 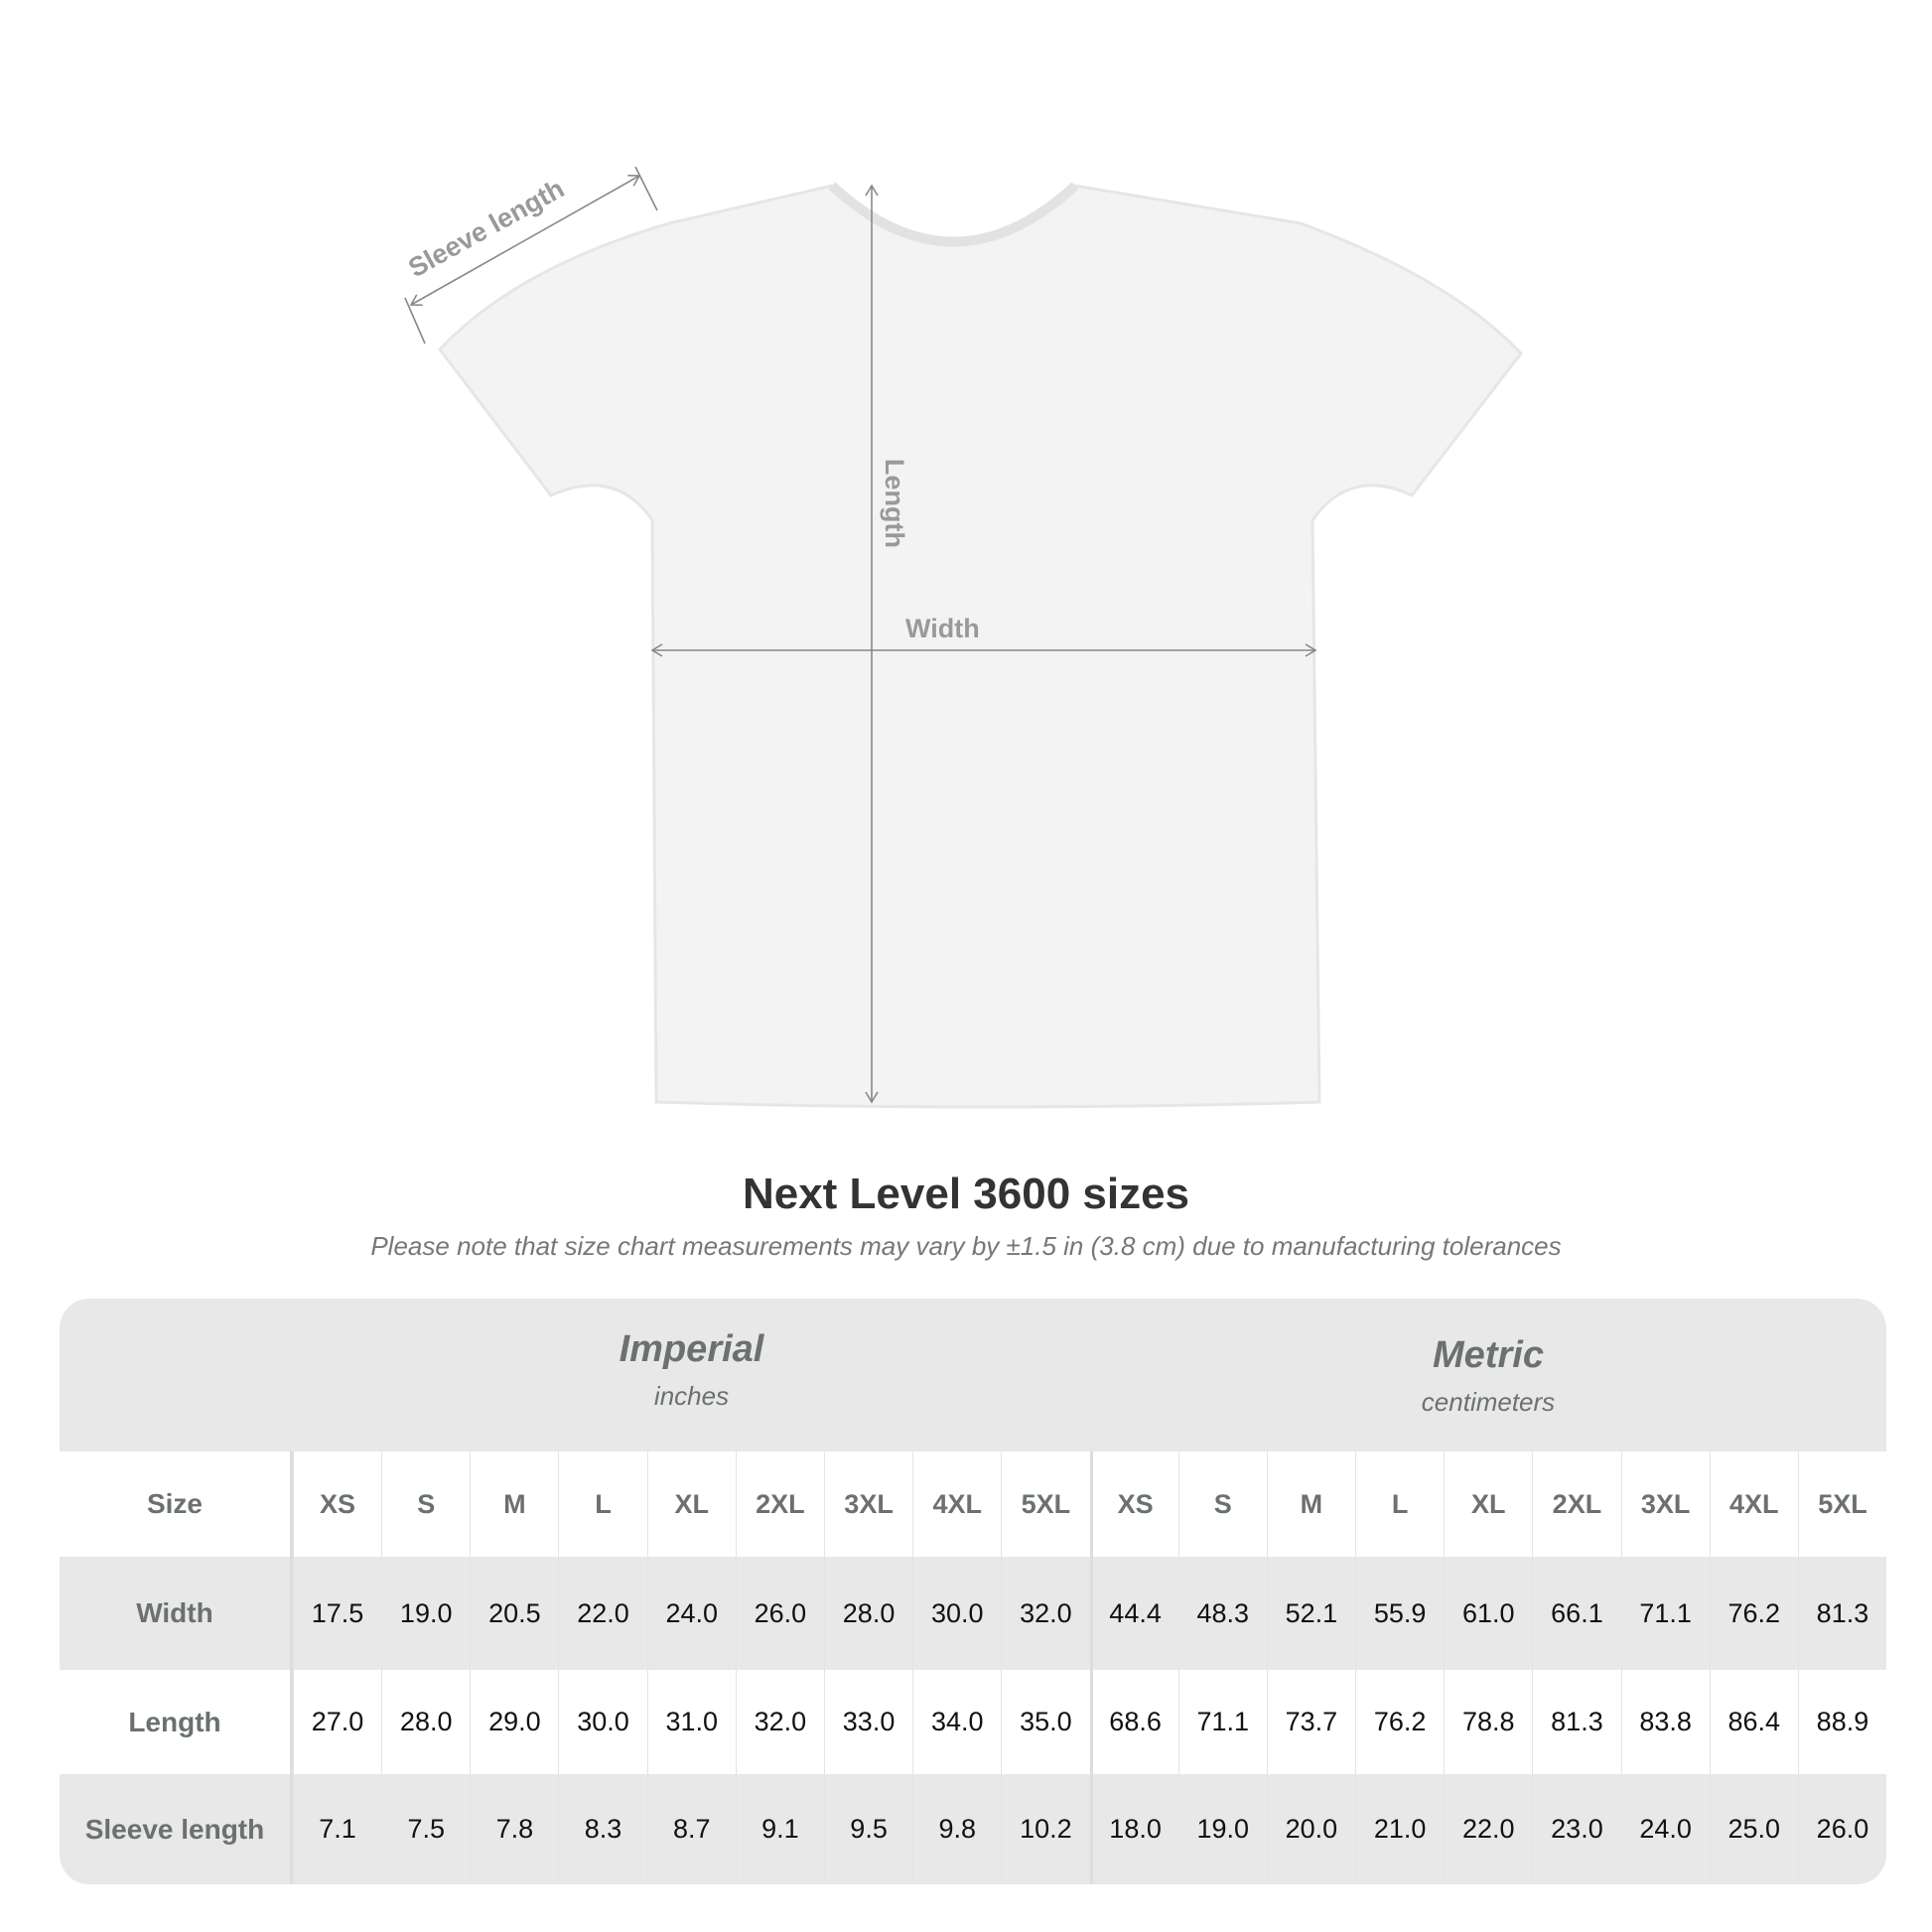 What do you see at coordinates (1133, 1504) in the screenshot?
I see `metric-cell: XS` at bounding box center [1133, 1504].